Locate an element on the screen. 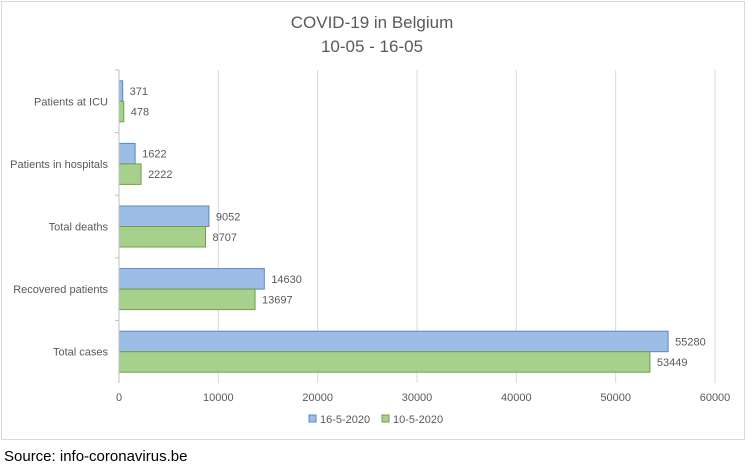 This screenshot has width=754, height=473. category-label: Patients at ICU is located at coordinates (71, 102).